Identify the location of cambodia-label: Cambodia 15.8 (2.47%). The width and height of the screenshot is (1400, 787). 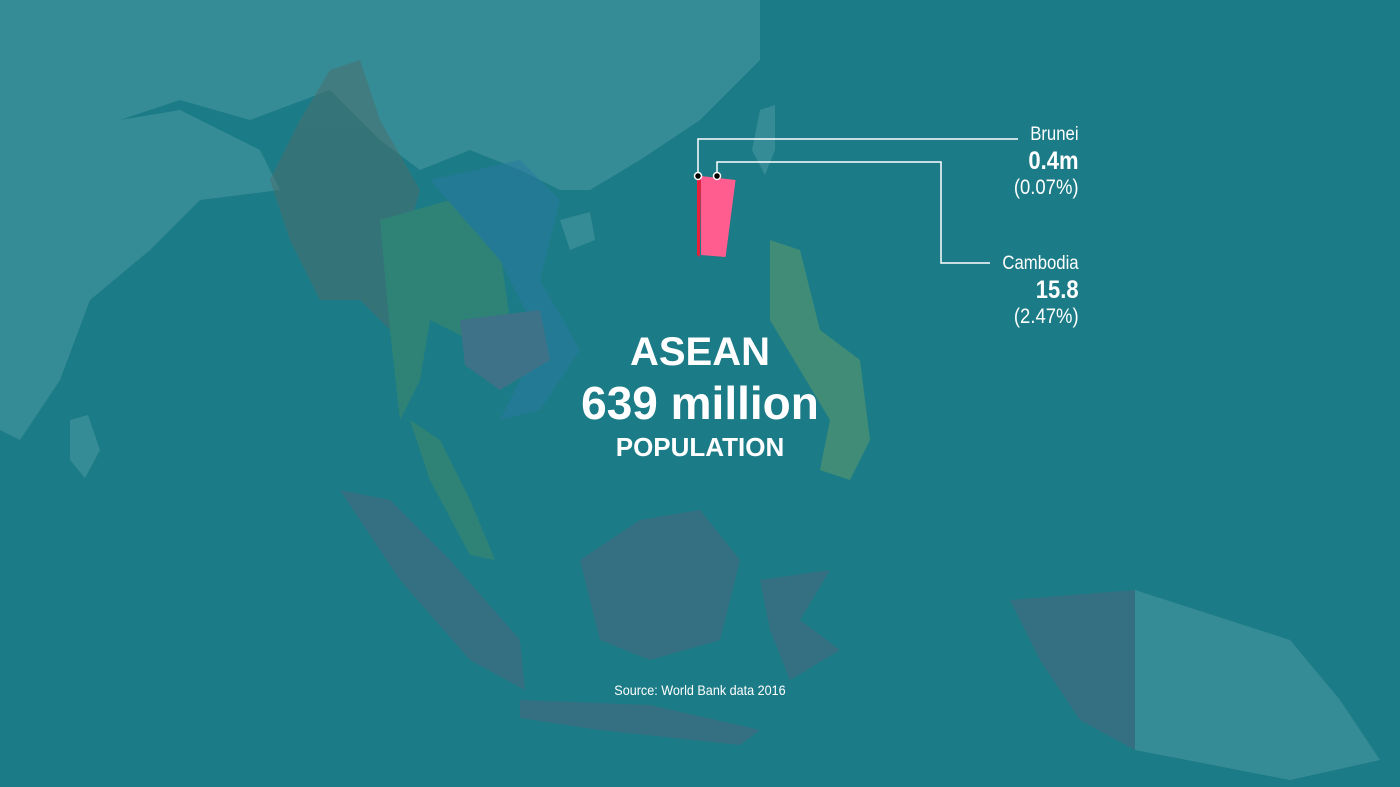
(1035, 291).